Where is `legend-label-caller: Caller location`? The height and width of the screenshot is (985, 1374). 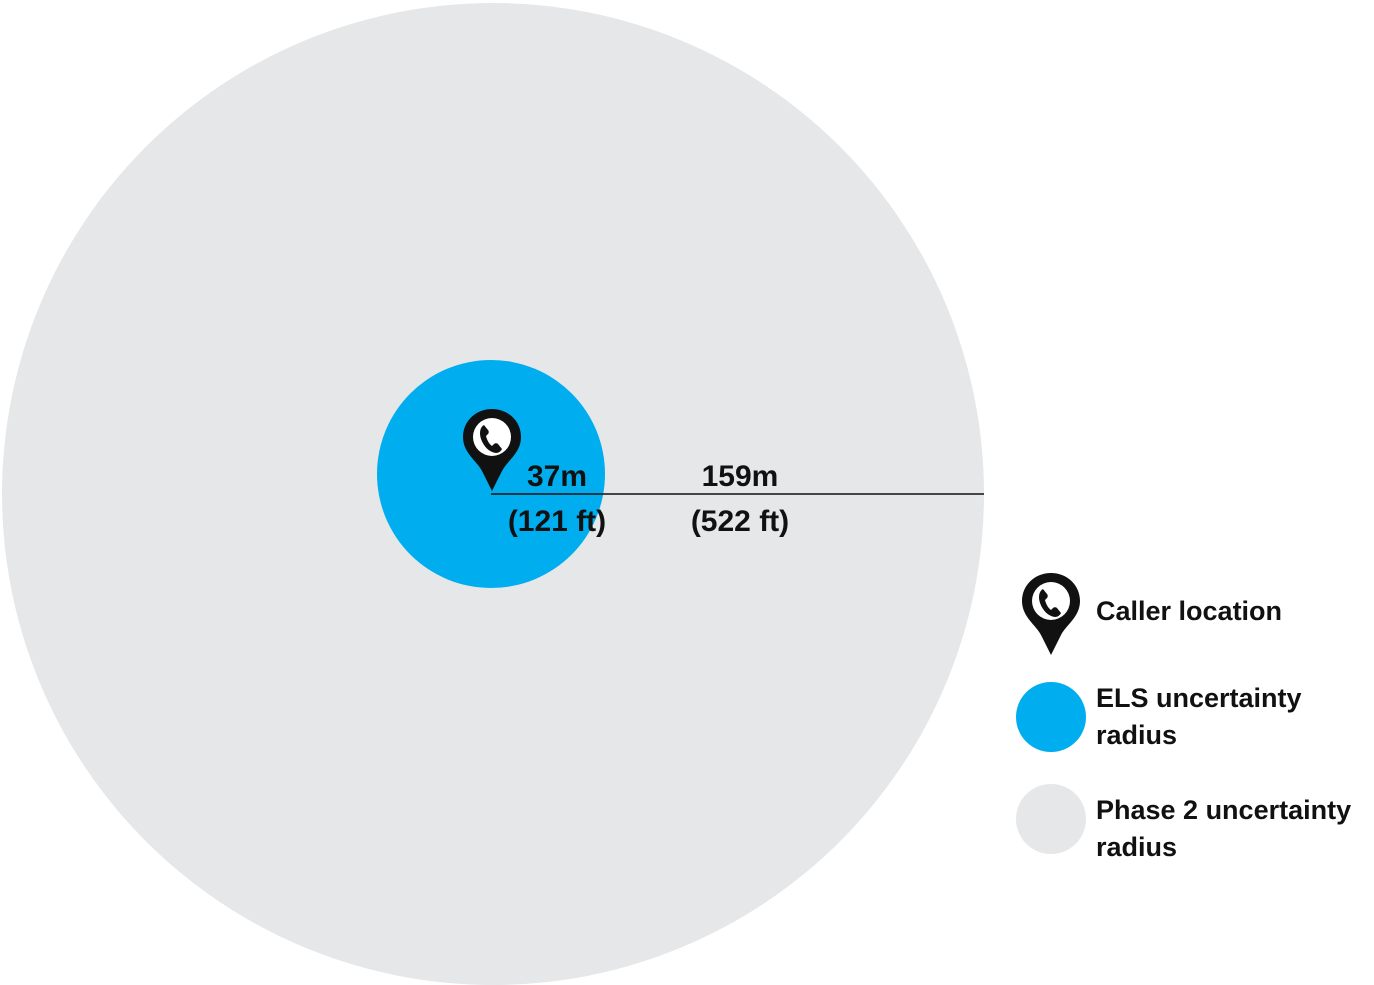
legend-label-caller: Caller location is located at coordinates (1189, 611).